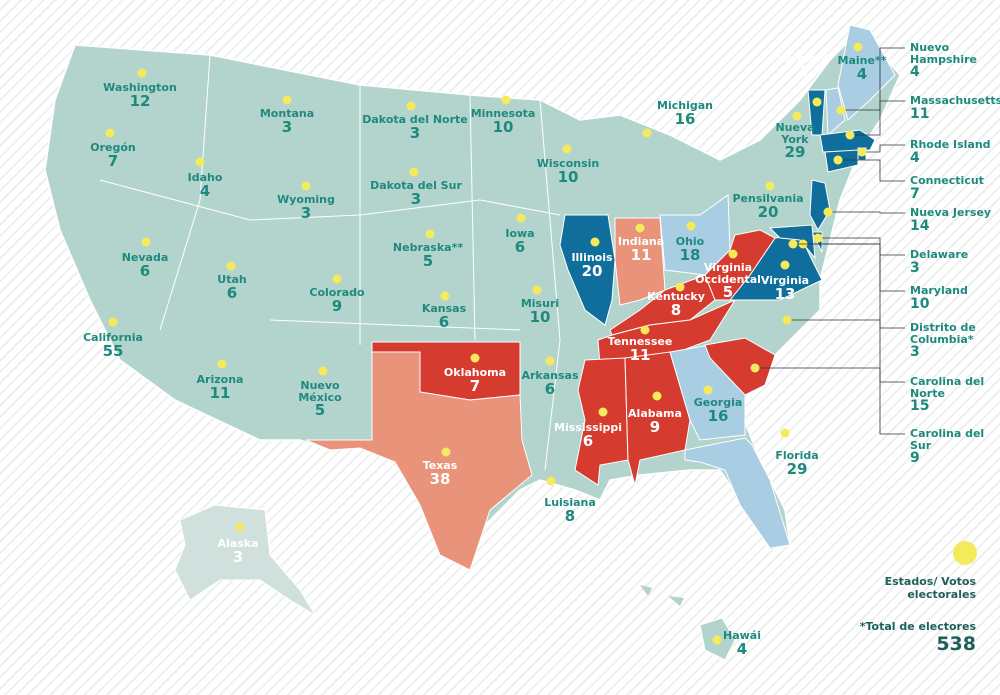 Image resolution: width=1000 pixels, height=695 pixels. I want to click on state-votes: 55, so click(113, 350).